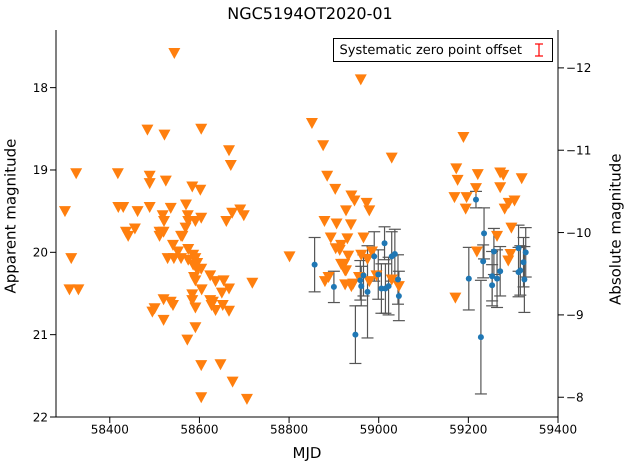  Describe the element at coordinates (109, 429) in the screenshot. I see `x-tick-label: 58400` at that location.